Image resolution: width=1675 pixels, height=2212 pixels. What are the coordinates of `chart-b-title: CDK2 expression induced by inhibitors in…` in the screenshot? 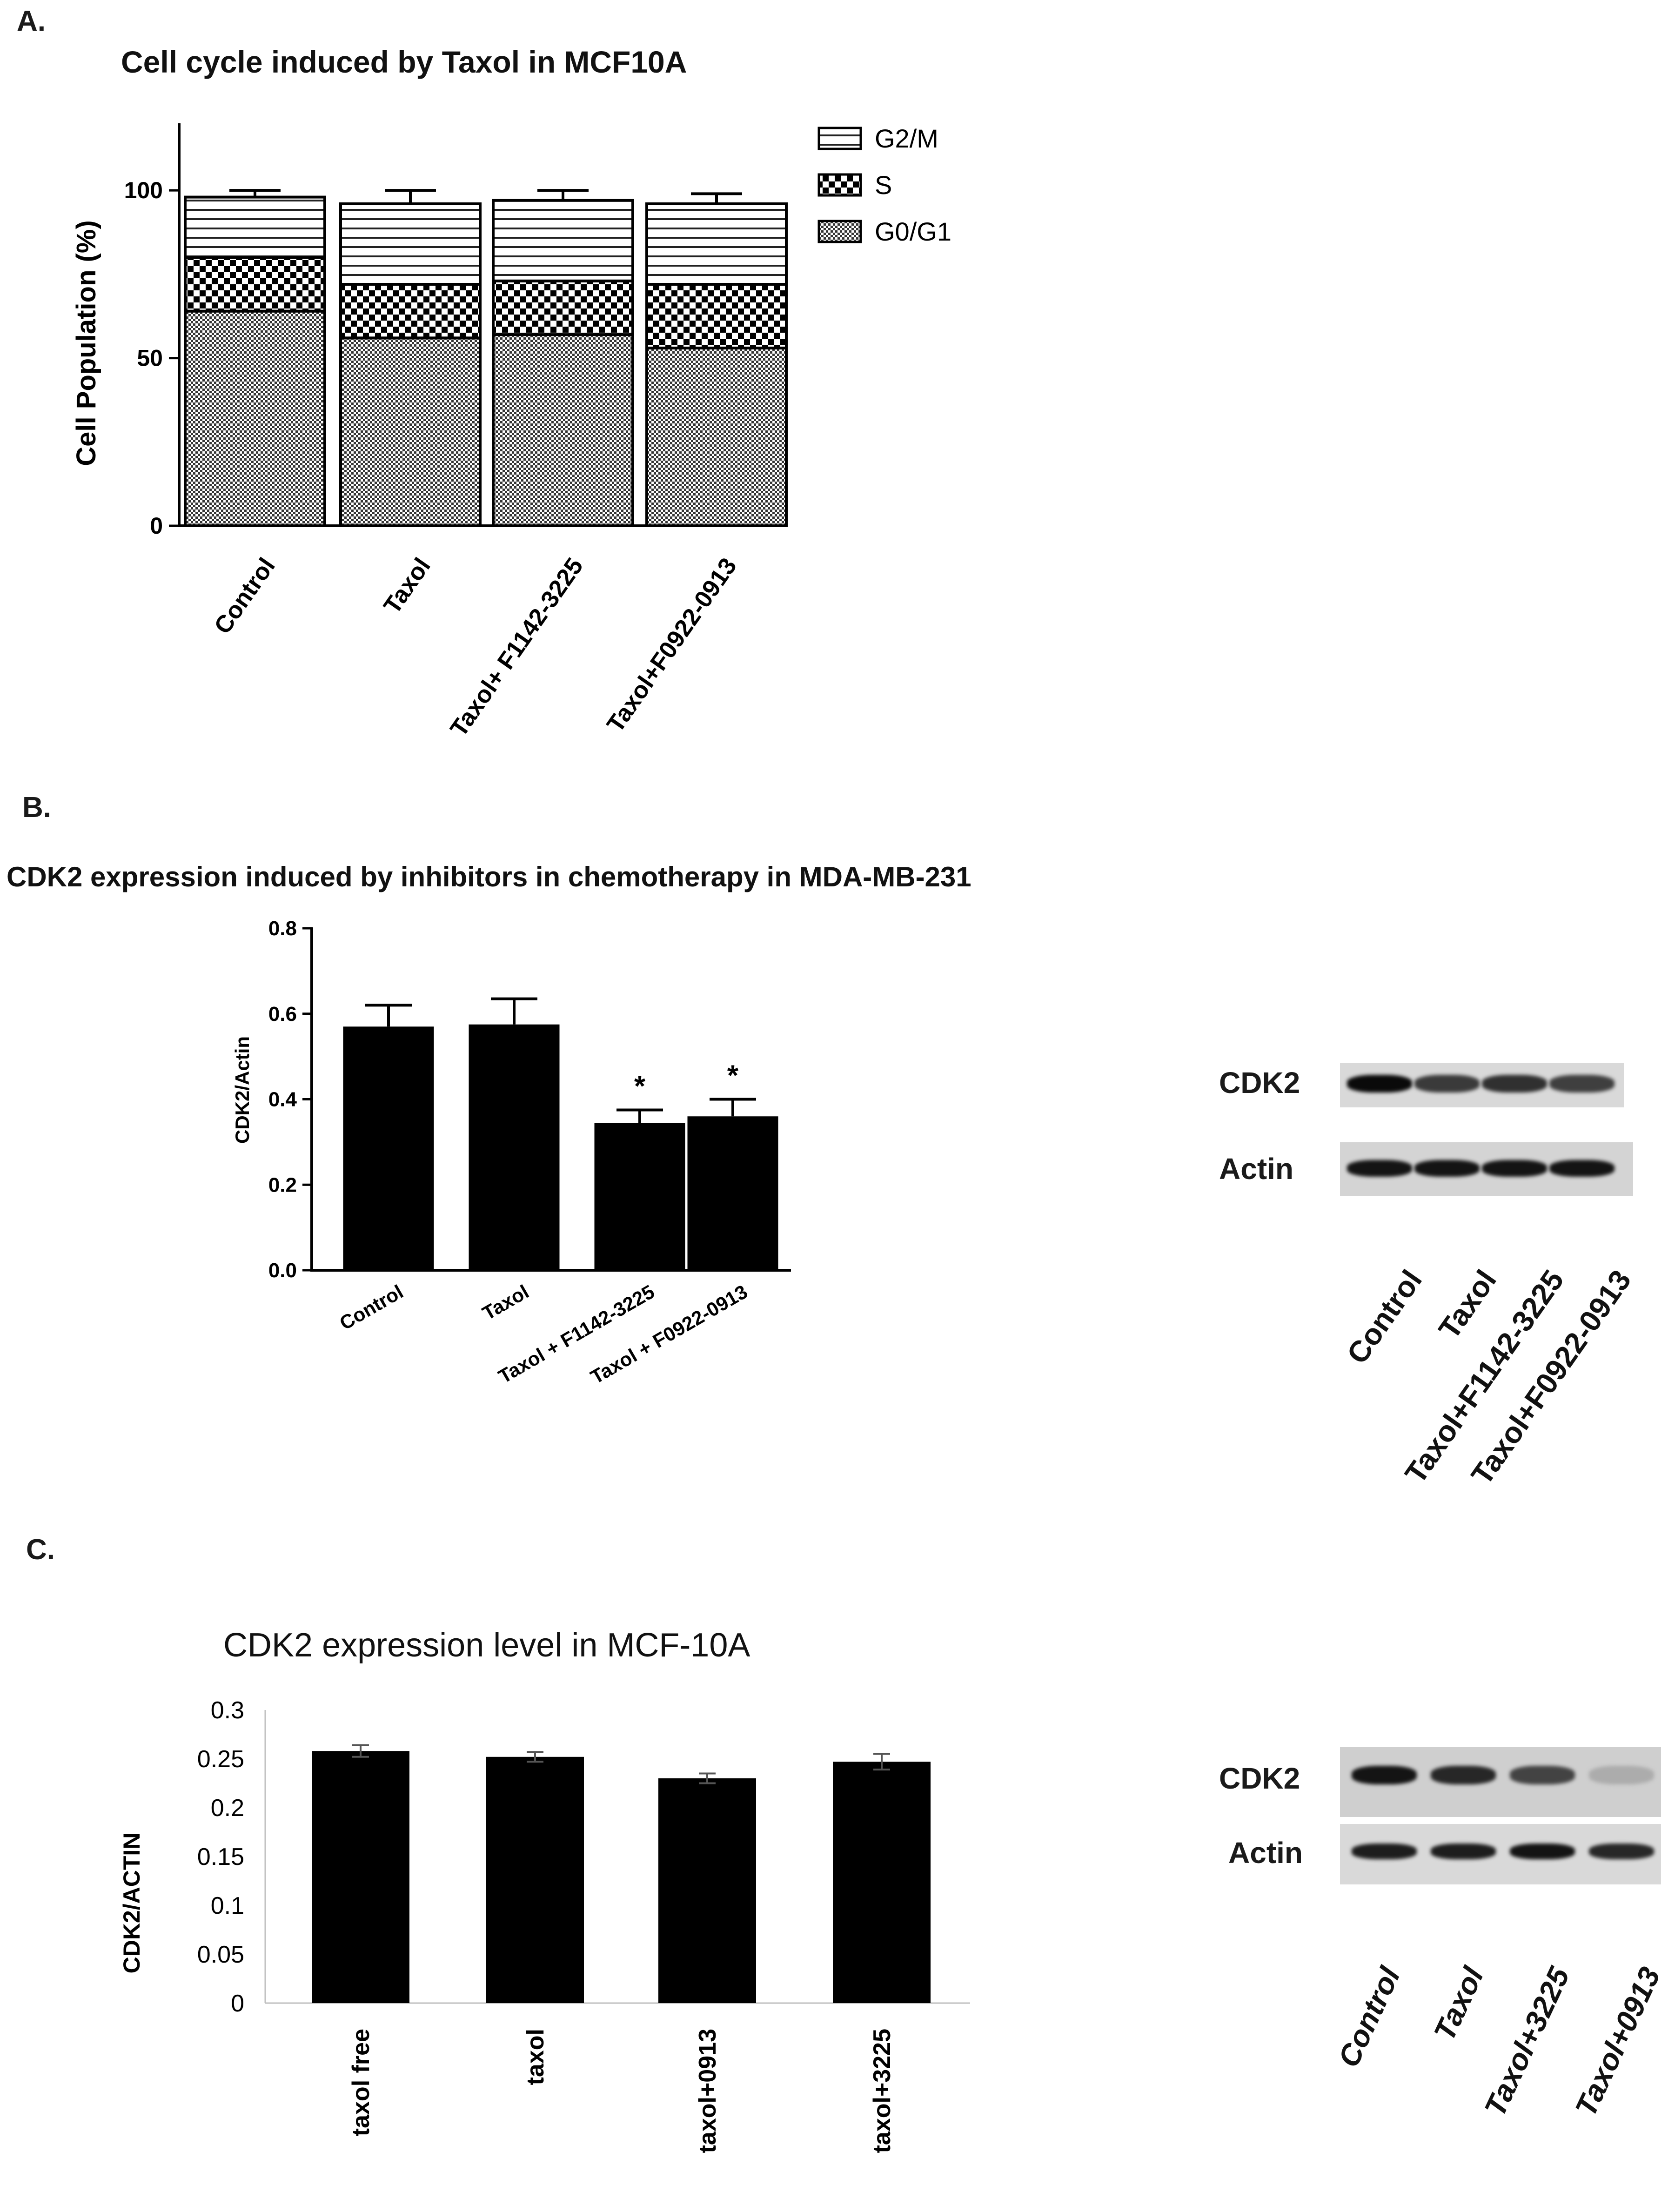 It's located at (489, 876).